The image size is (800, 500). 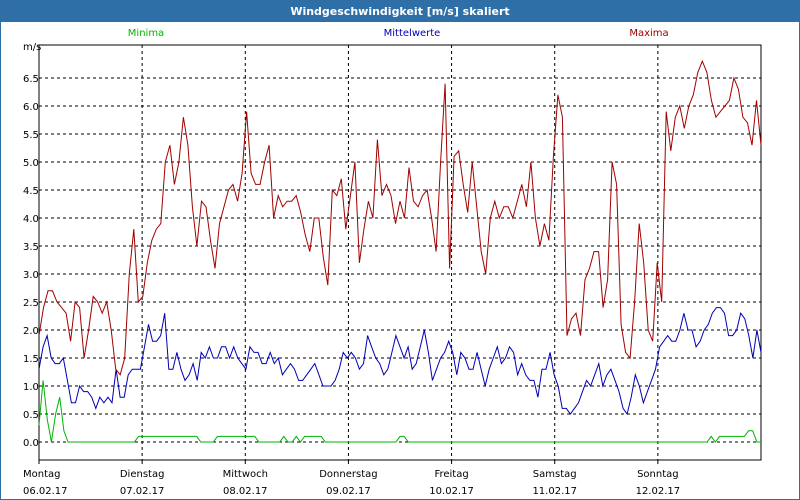 What do you see at coordinates (142, 491) in the screenshot?
I see `x-tick-date: 07.02.17` at bounding box center [142, 491].